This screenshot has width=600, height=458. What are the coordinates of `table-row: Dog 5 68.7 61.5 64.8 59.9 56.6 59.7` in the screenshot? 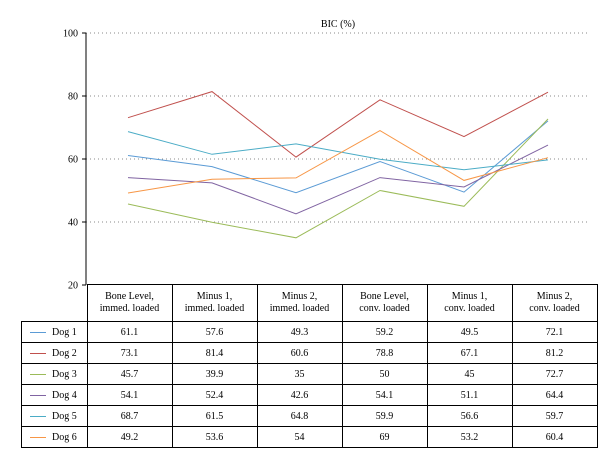 It's located at (309, 416).